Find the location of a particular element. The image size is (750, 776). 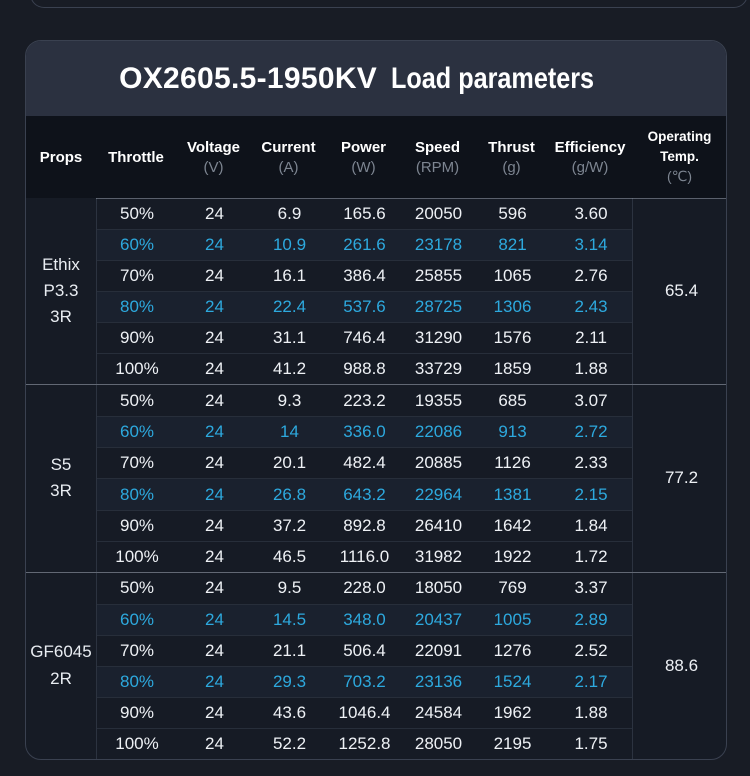

thrust-cell: 685 is located at coordinates (512, 400).